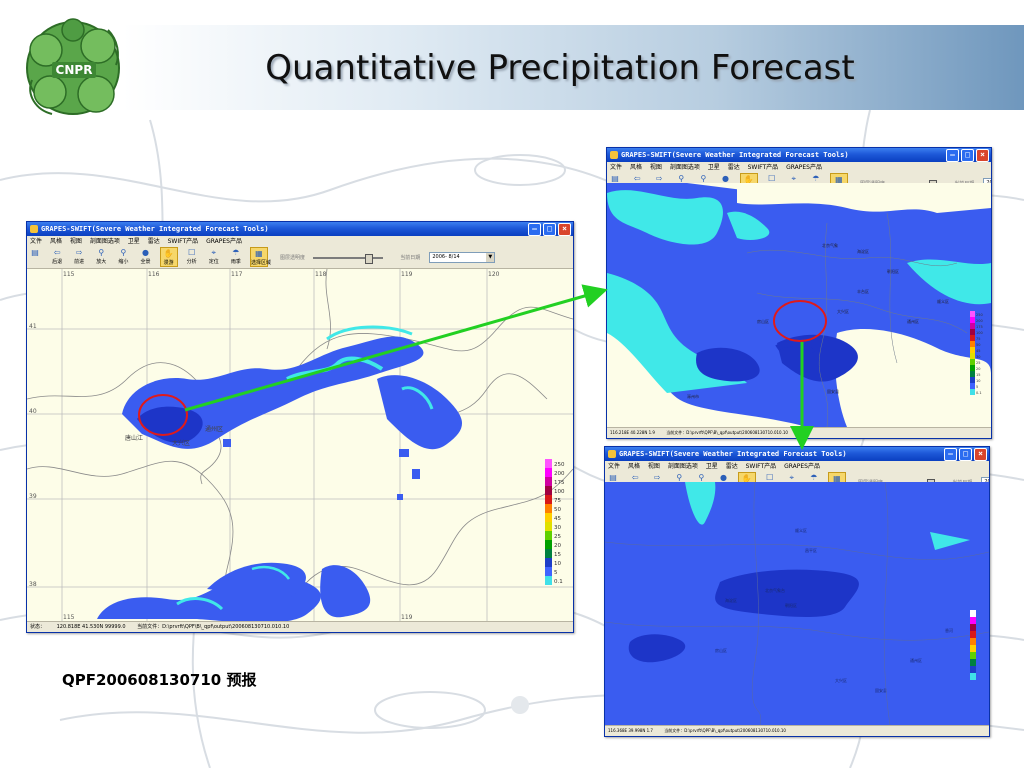 This screenshot has height=768, width=1024. What do you see at coordinates (260, 257) in the screenshot?
I see `tool-select-region: ▦选择区域` at bounding box center [260, 257].